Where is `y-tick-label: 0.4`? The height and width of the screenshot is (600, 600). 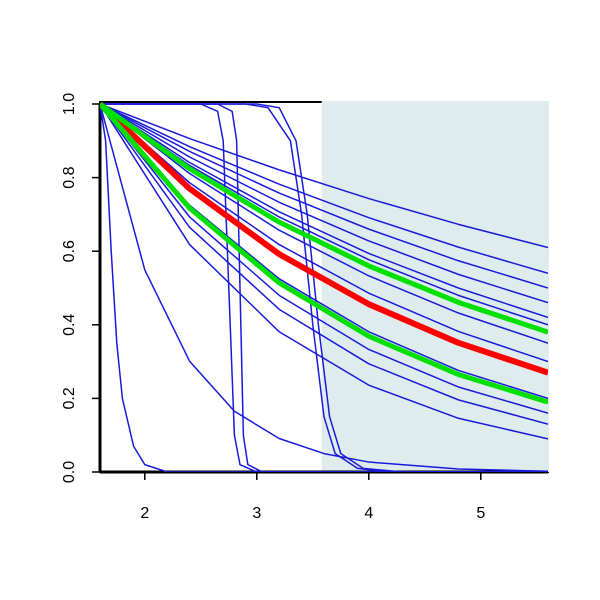 y-tick-label: 0.4 is located at coordinates (69, 325).